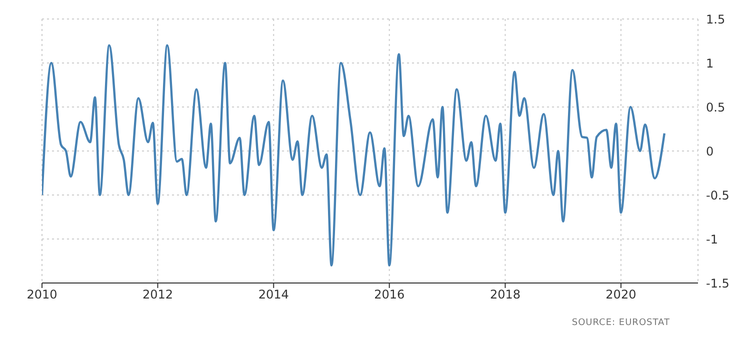  Describe the element at coordinates (157, 295) in the screenshot. I see `x-tick-label: 2012` at that location.